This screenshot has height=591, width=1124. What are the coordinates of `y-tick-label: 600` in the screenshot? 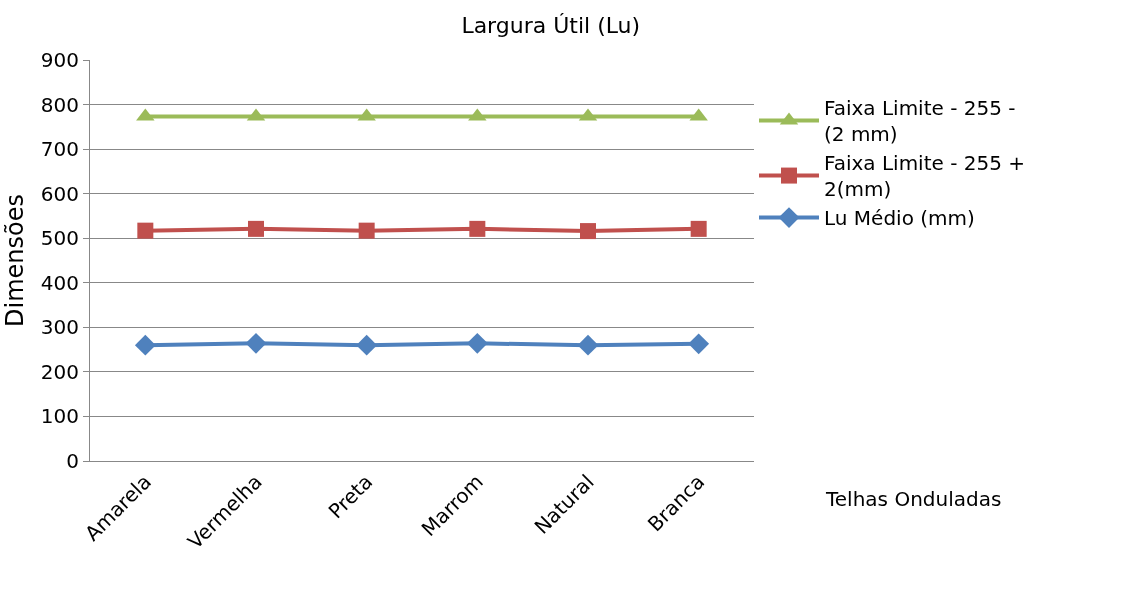 It's located at (59, 193).